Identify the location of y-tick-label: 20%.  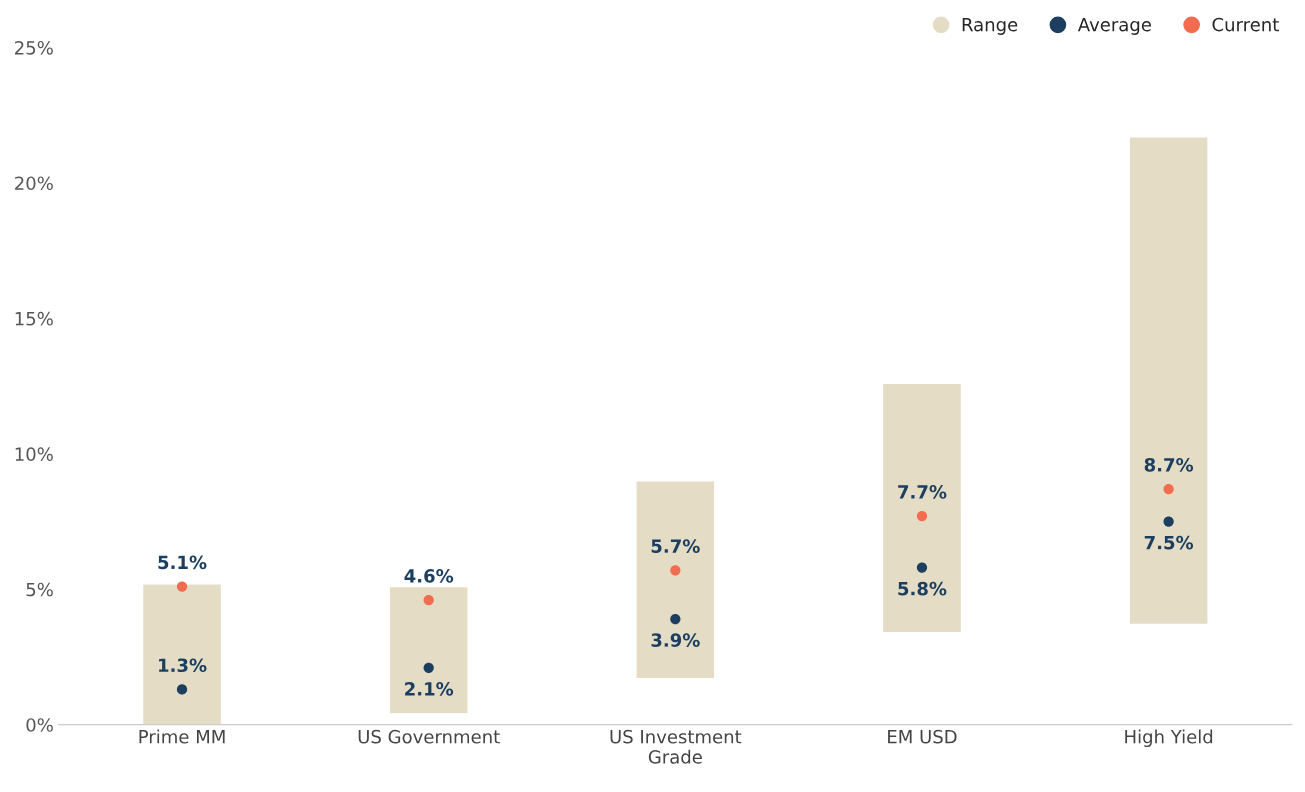
(34, 183).